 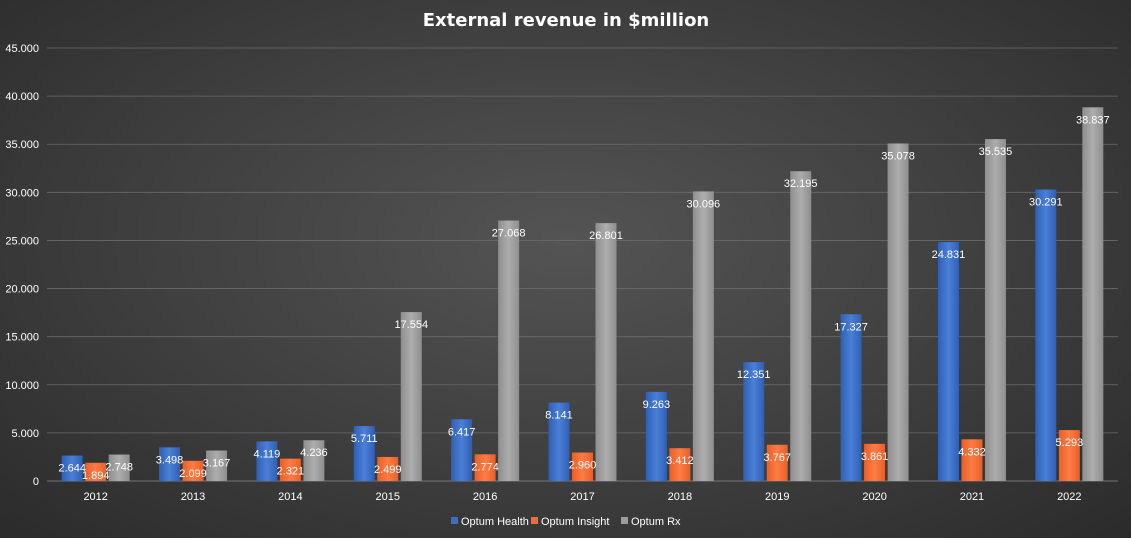 I want to click on x-tick-label: 2016, so click(x=485, y=497).